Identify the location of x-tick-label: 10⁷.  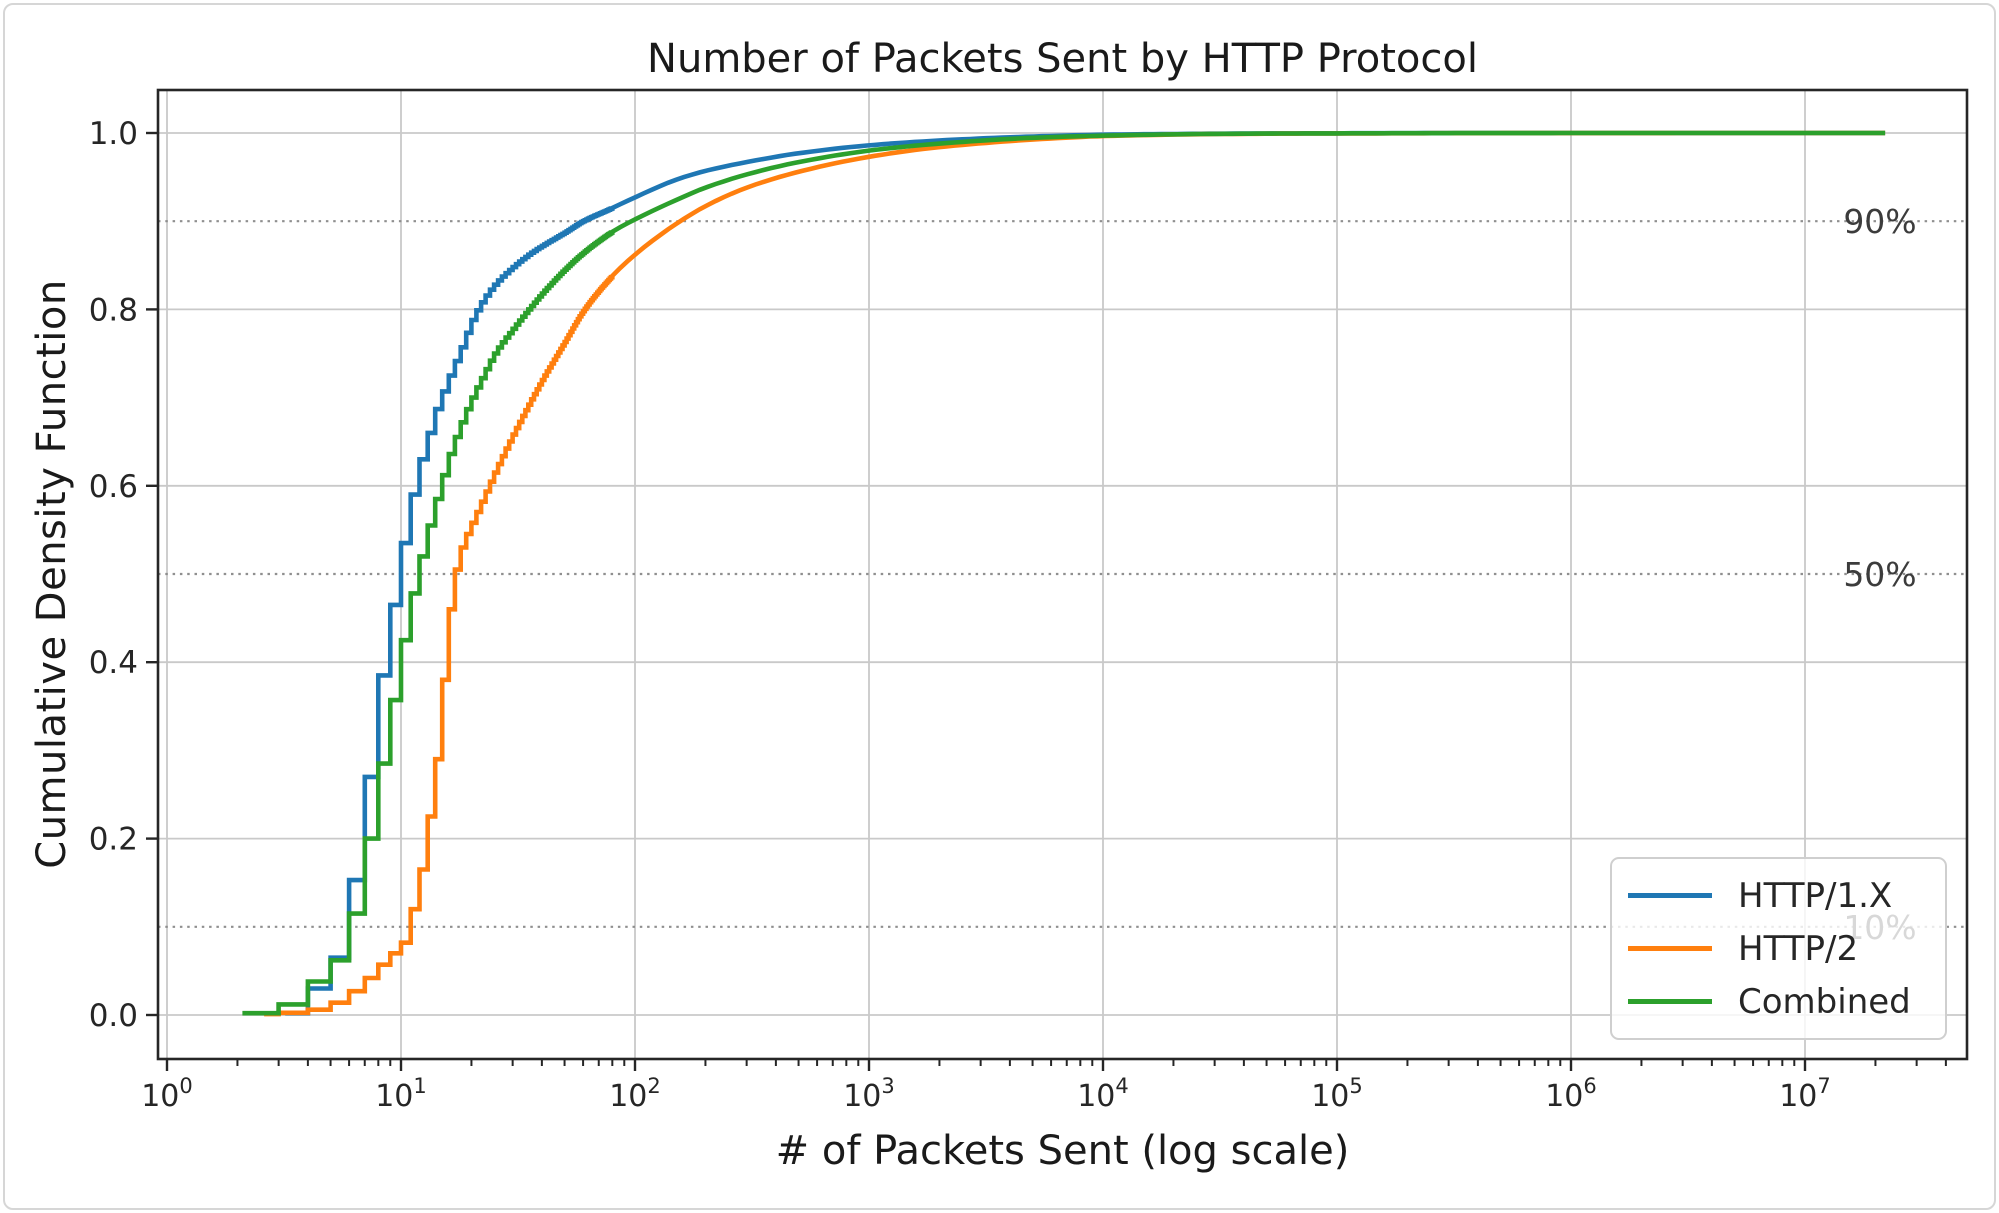
(1805, 1094).